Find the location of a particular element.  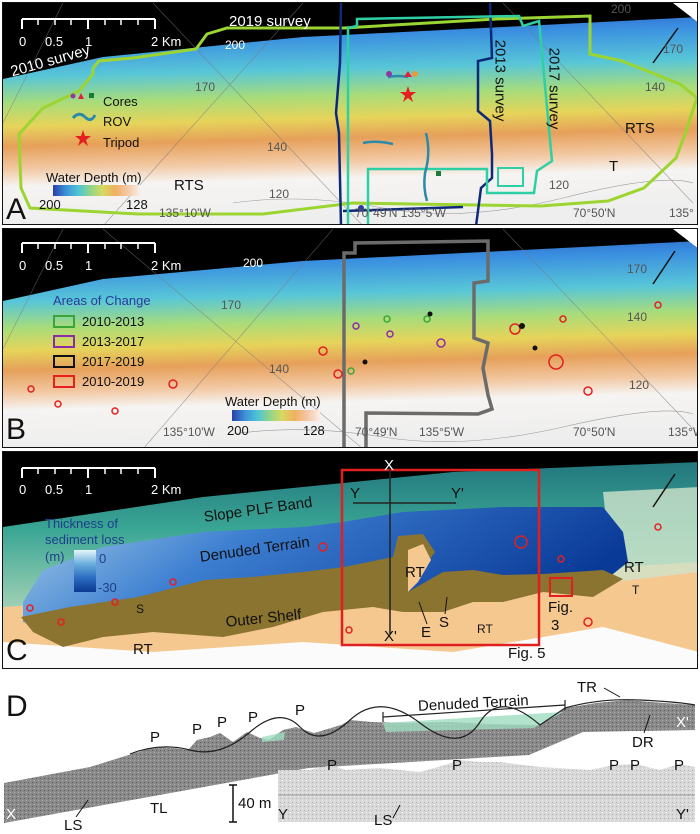

profile-label-x-prime: X' is located at coordinates (682, 722).